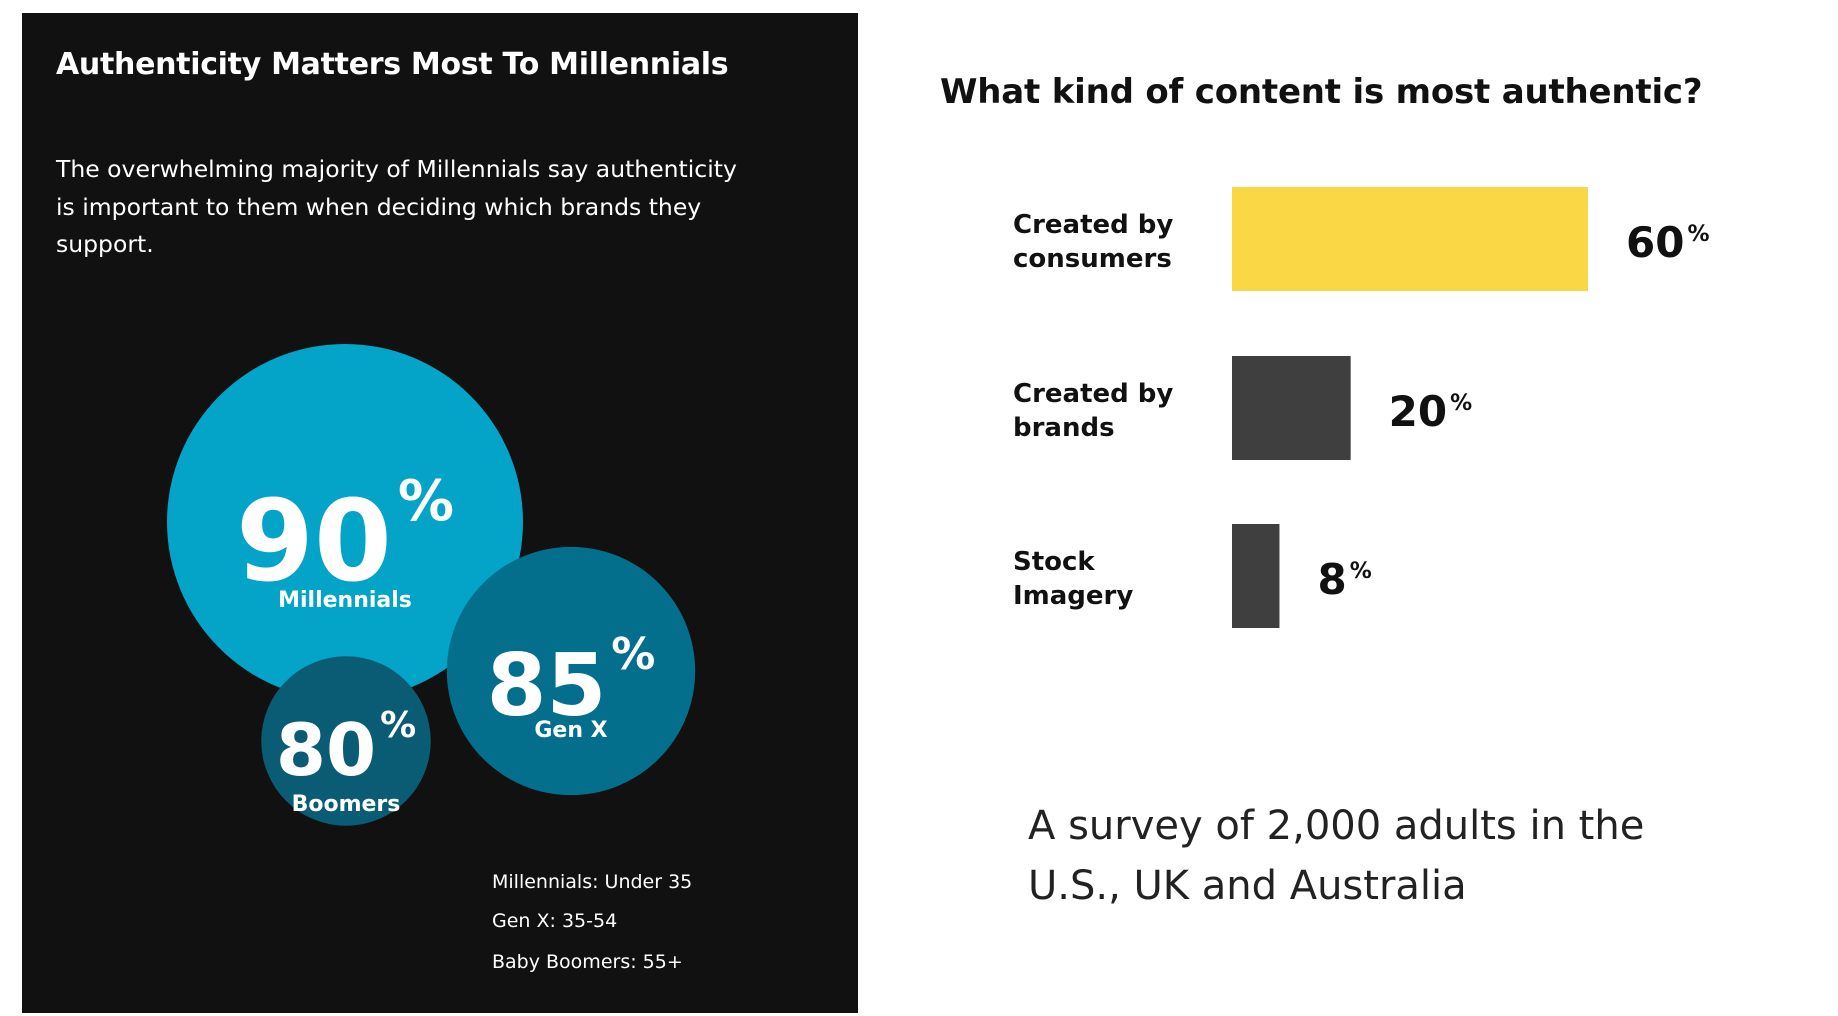 This screenshot has width=1838, height=1016. What do you see at coordinates (1093, 242) in the screenshot?
I see `bar-category-label: Created by consumers` at bounding box center [1093, 242].